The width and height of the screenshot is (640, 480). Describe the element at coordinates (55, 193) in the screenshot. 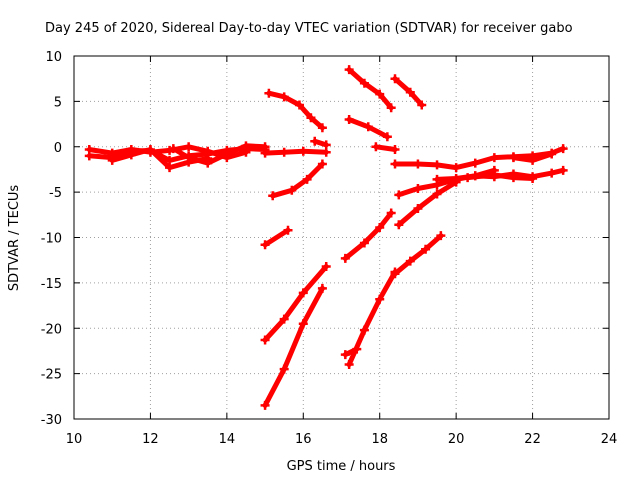

I see `y-tick-label: -5` at that location.